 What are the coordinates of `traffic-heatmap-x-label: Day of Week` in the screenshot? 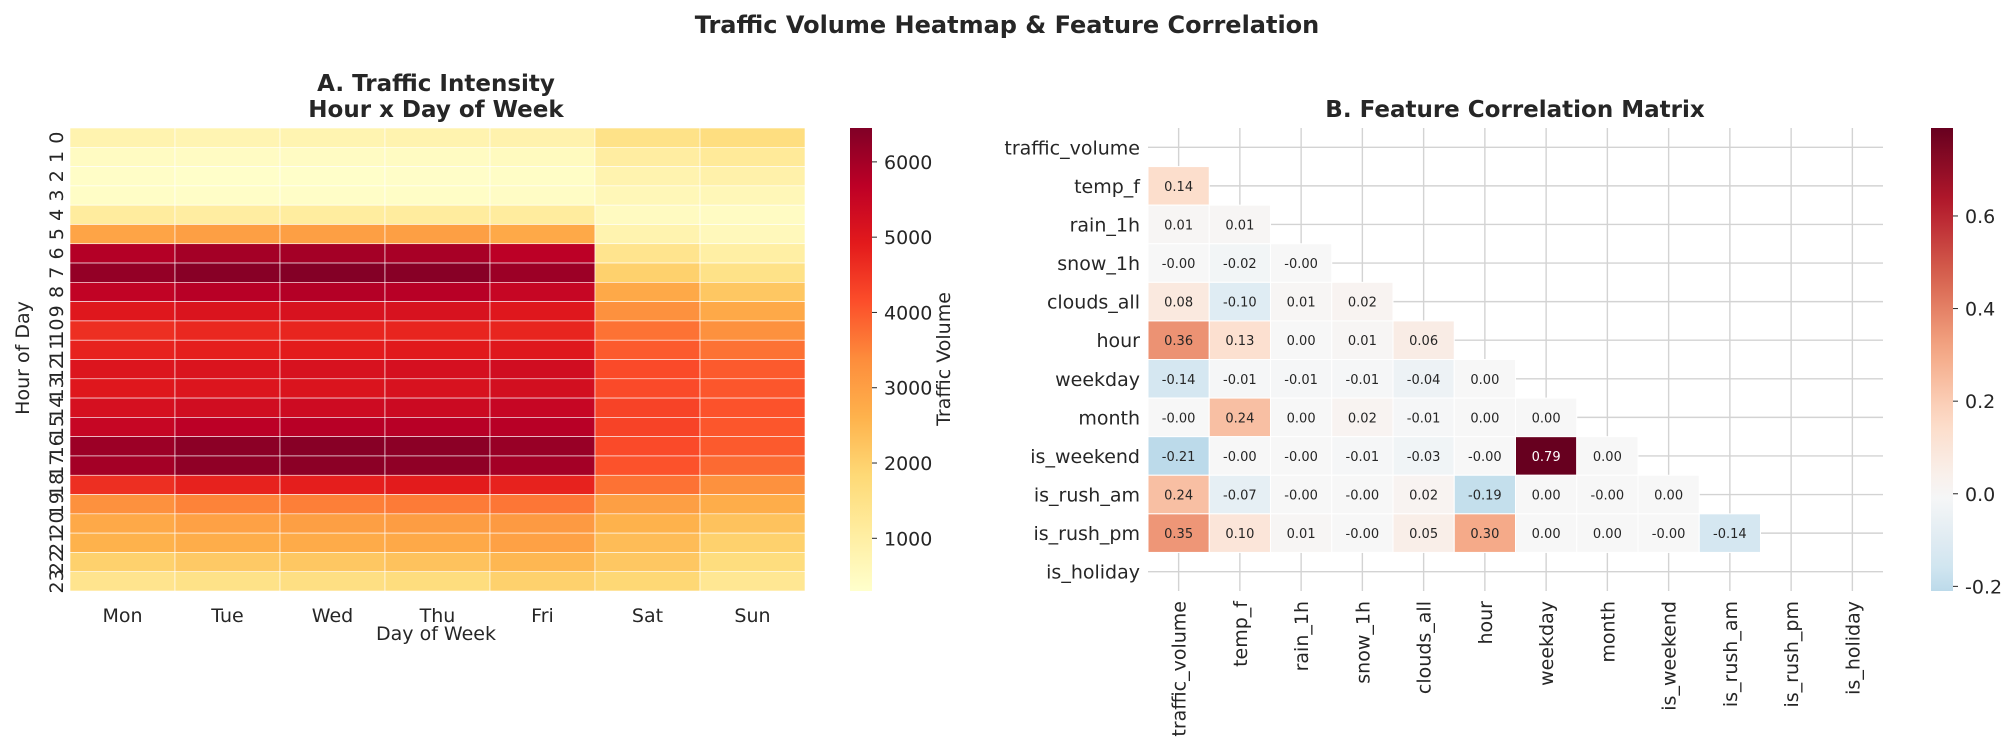 It's located at (436, 634).